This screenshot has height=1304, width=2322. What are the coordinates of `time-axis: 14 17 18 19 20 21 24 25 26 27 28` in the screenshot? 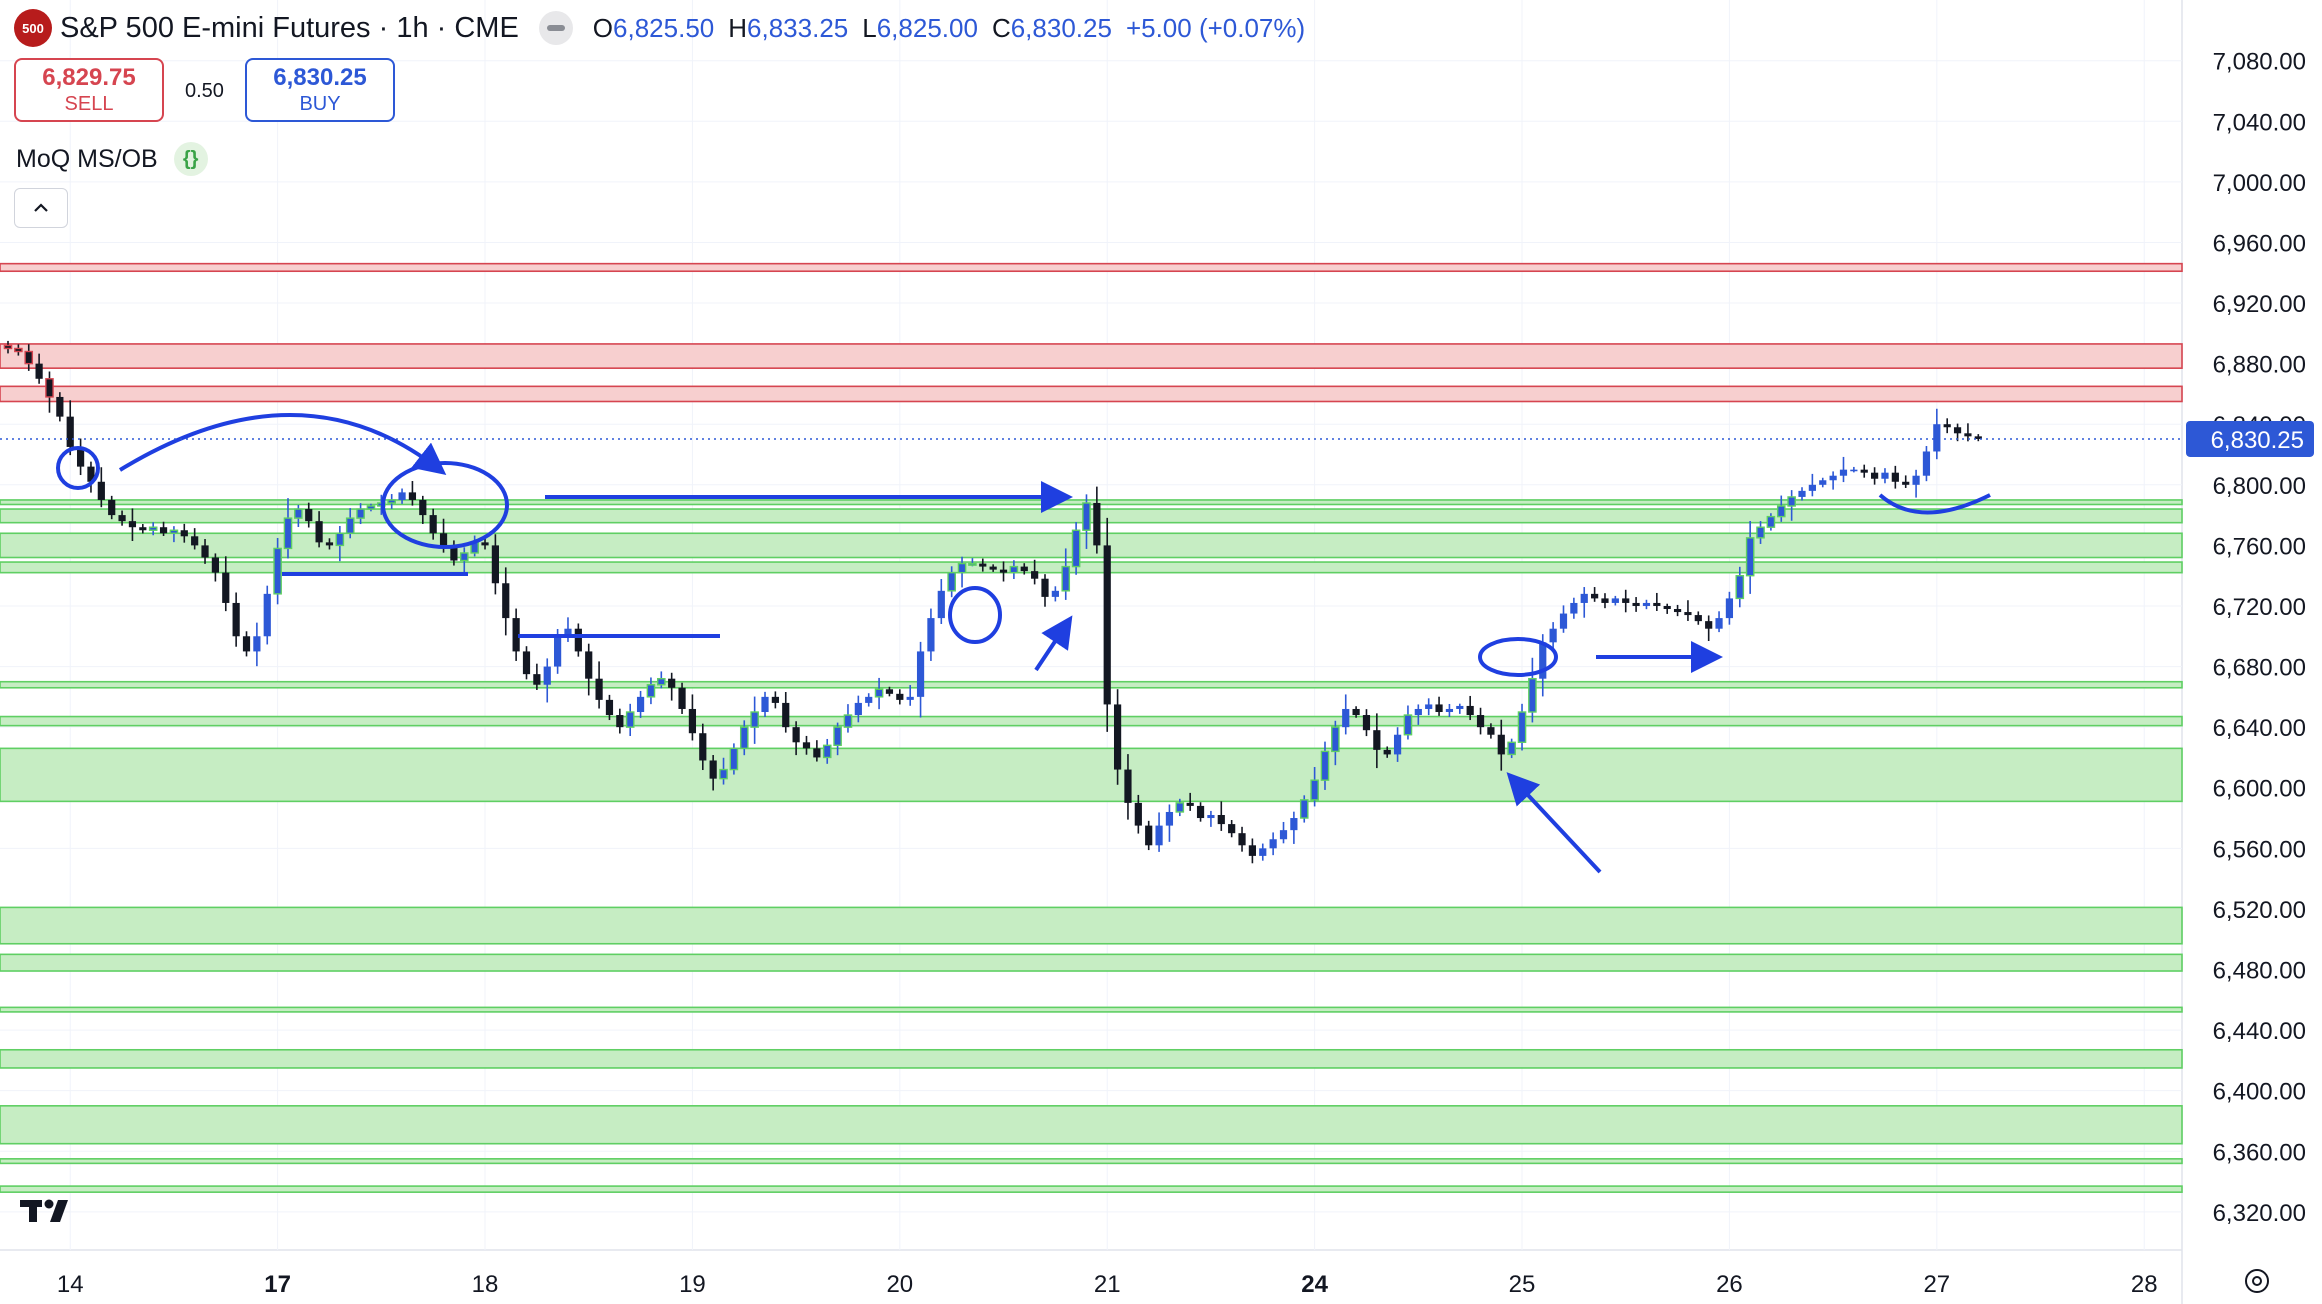 It's located at (1107, 1284).